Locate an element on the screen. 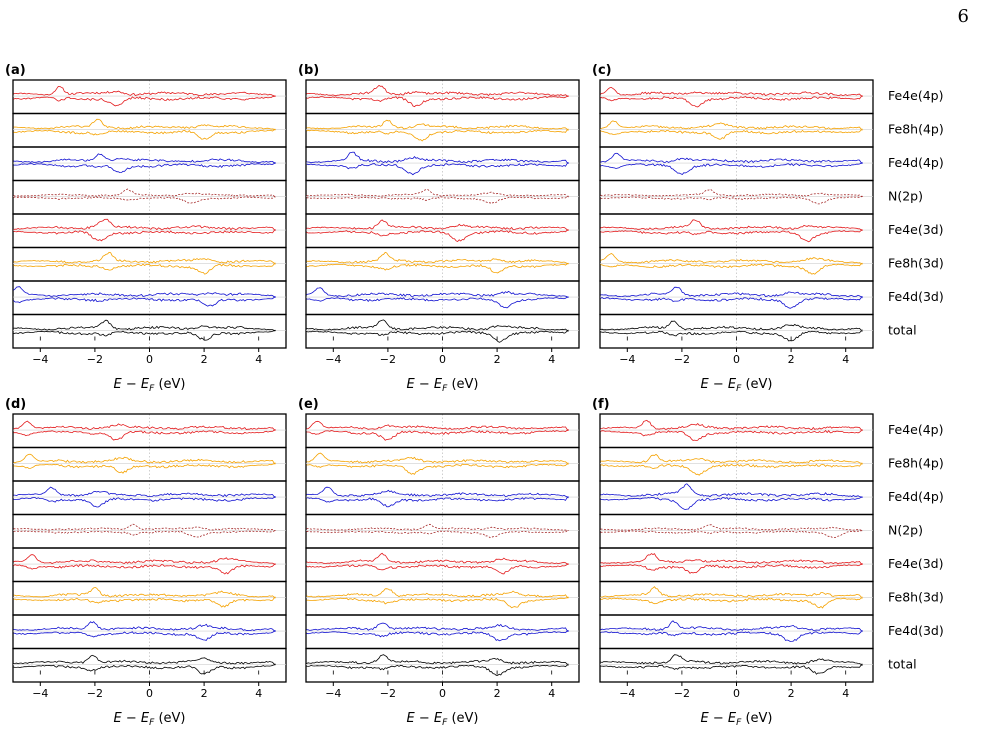 The width and height of the screenshot is (985, 735). dos-row-label: N(2p) is located at coordinates (905, 196).